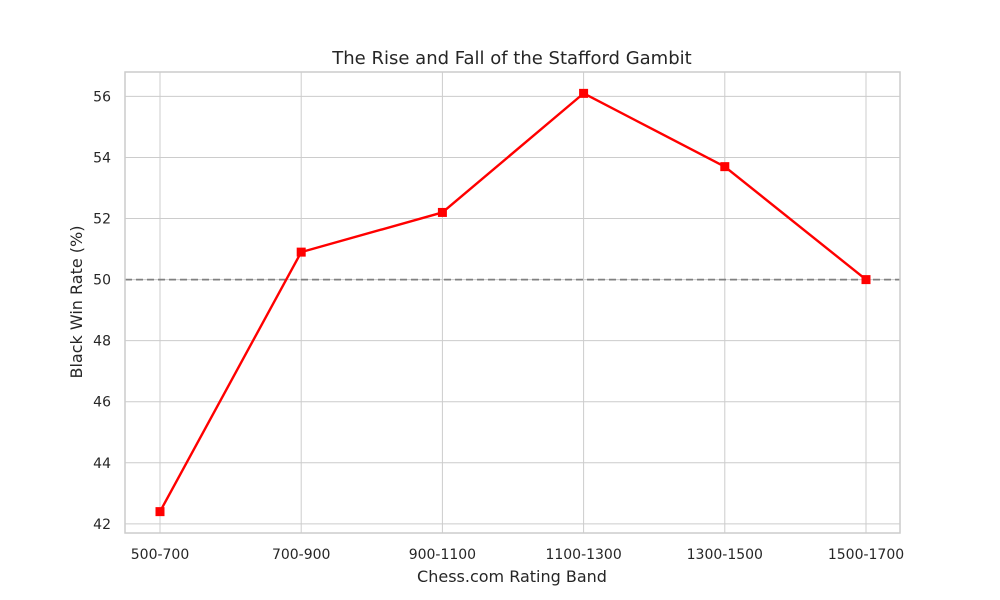  I want to click on x-tick-label: 900-1100, so click(442, 555).